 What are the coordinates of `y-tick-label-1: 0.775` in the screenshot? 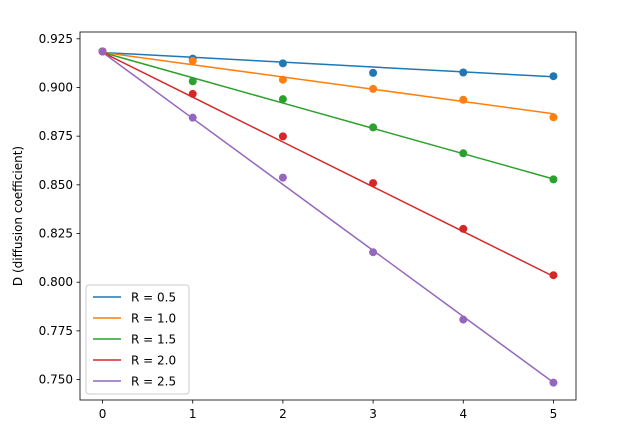 It's located at (56, 331).